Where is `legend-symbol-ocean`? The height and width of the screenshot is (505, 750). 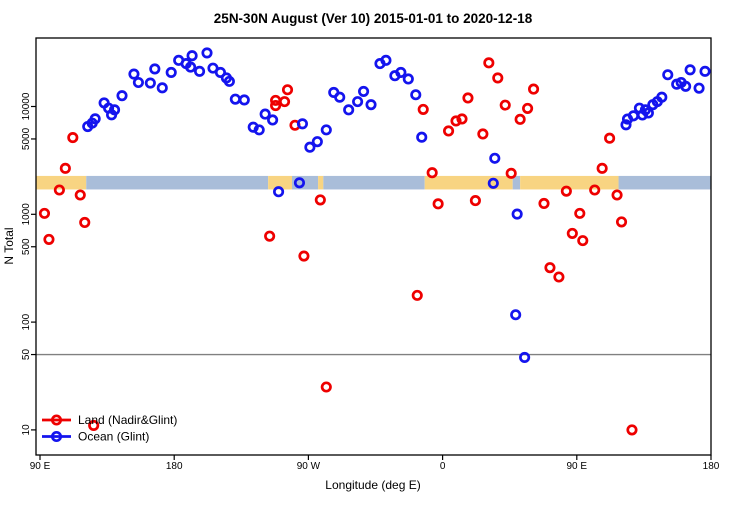 legend-symbol-ocean is located at coordinates (56, 436).